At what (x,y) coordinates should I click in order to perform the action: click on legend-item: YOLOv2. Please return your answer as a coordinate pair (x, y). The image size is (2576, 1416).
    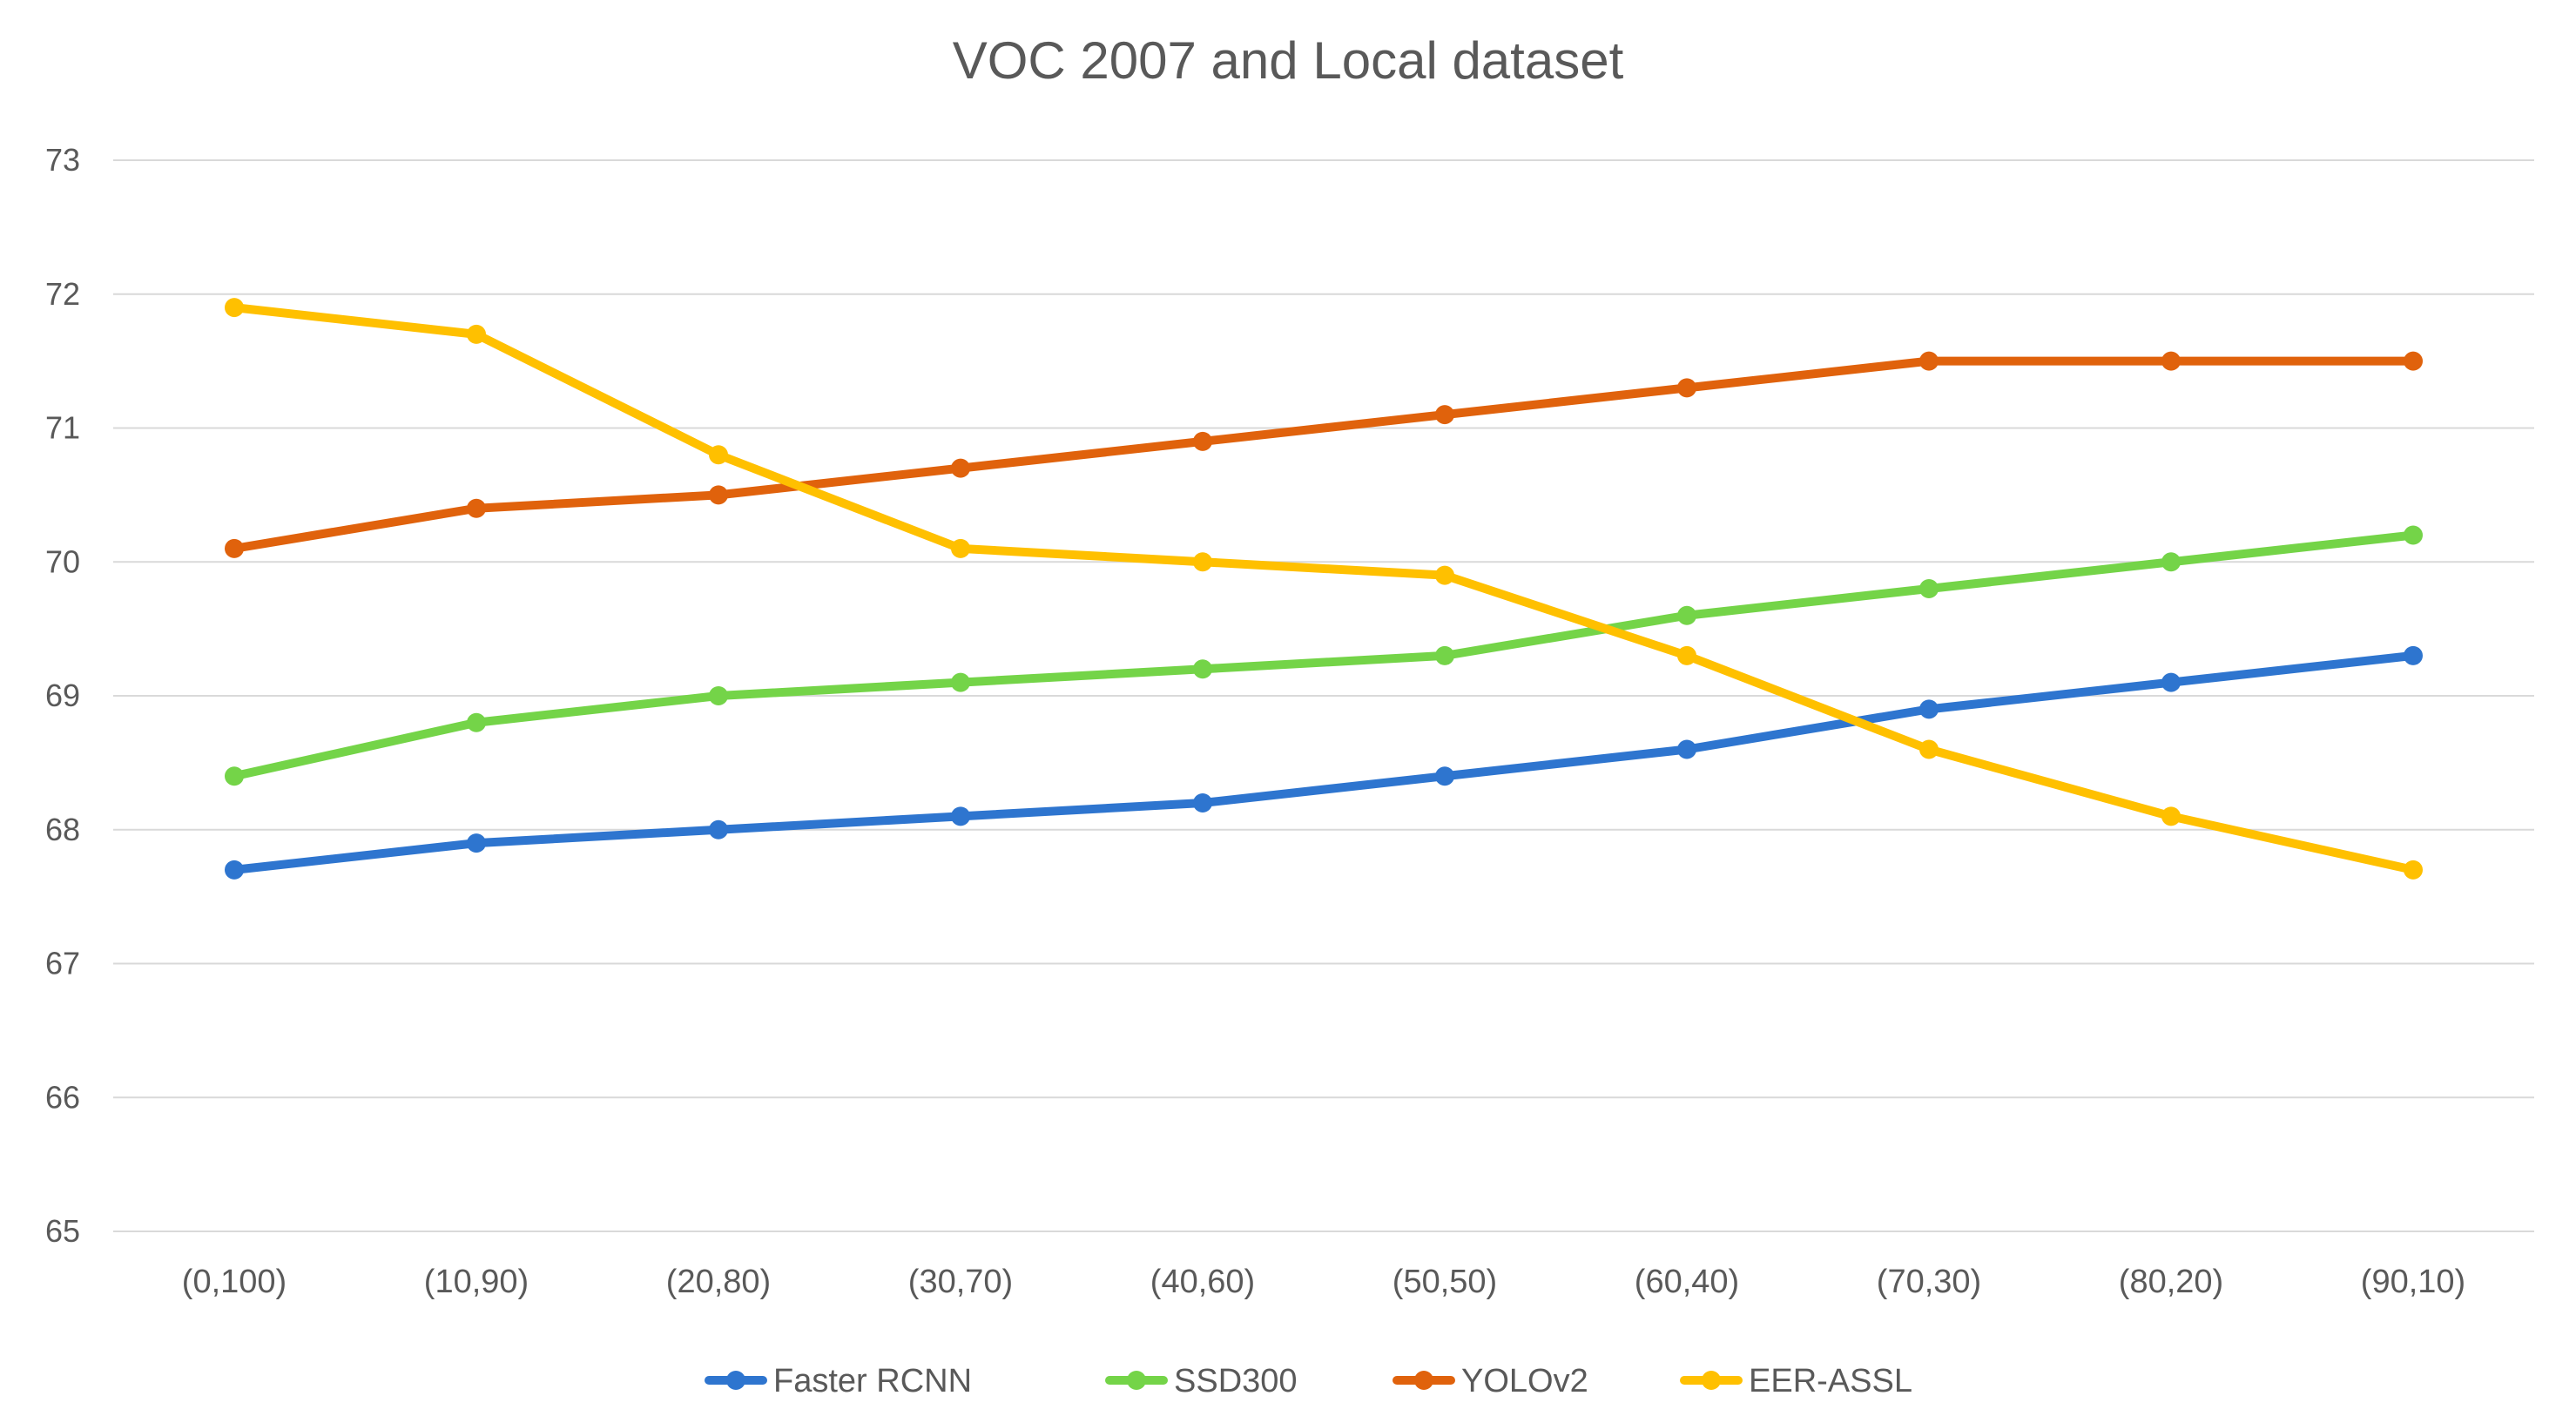
    Looking at the image, I should click on (1490, 1381).